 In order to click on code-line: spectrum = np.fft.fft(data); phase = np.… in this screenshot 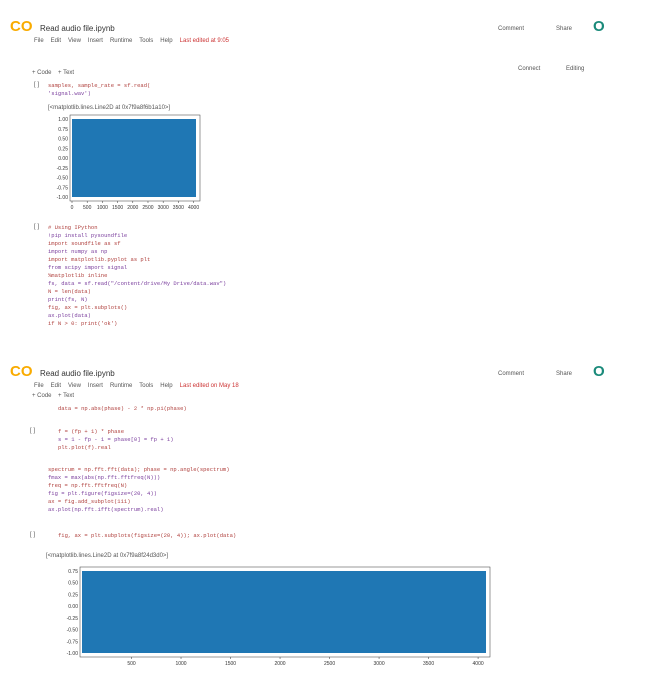, I will do `click(139, 469)`.